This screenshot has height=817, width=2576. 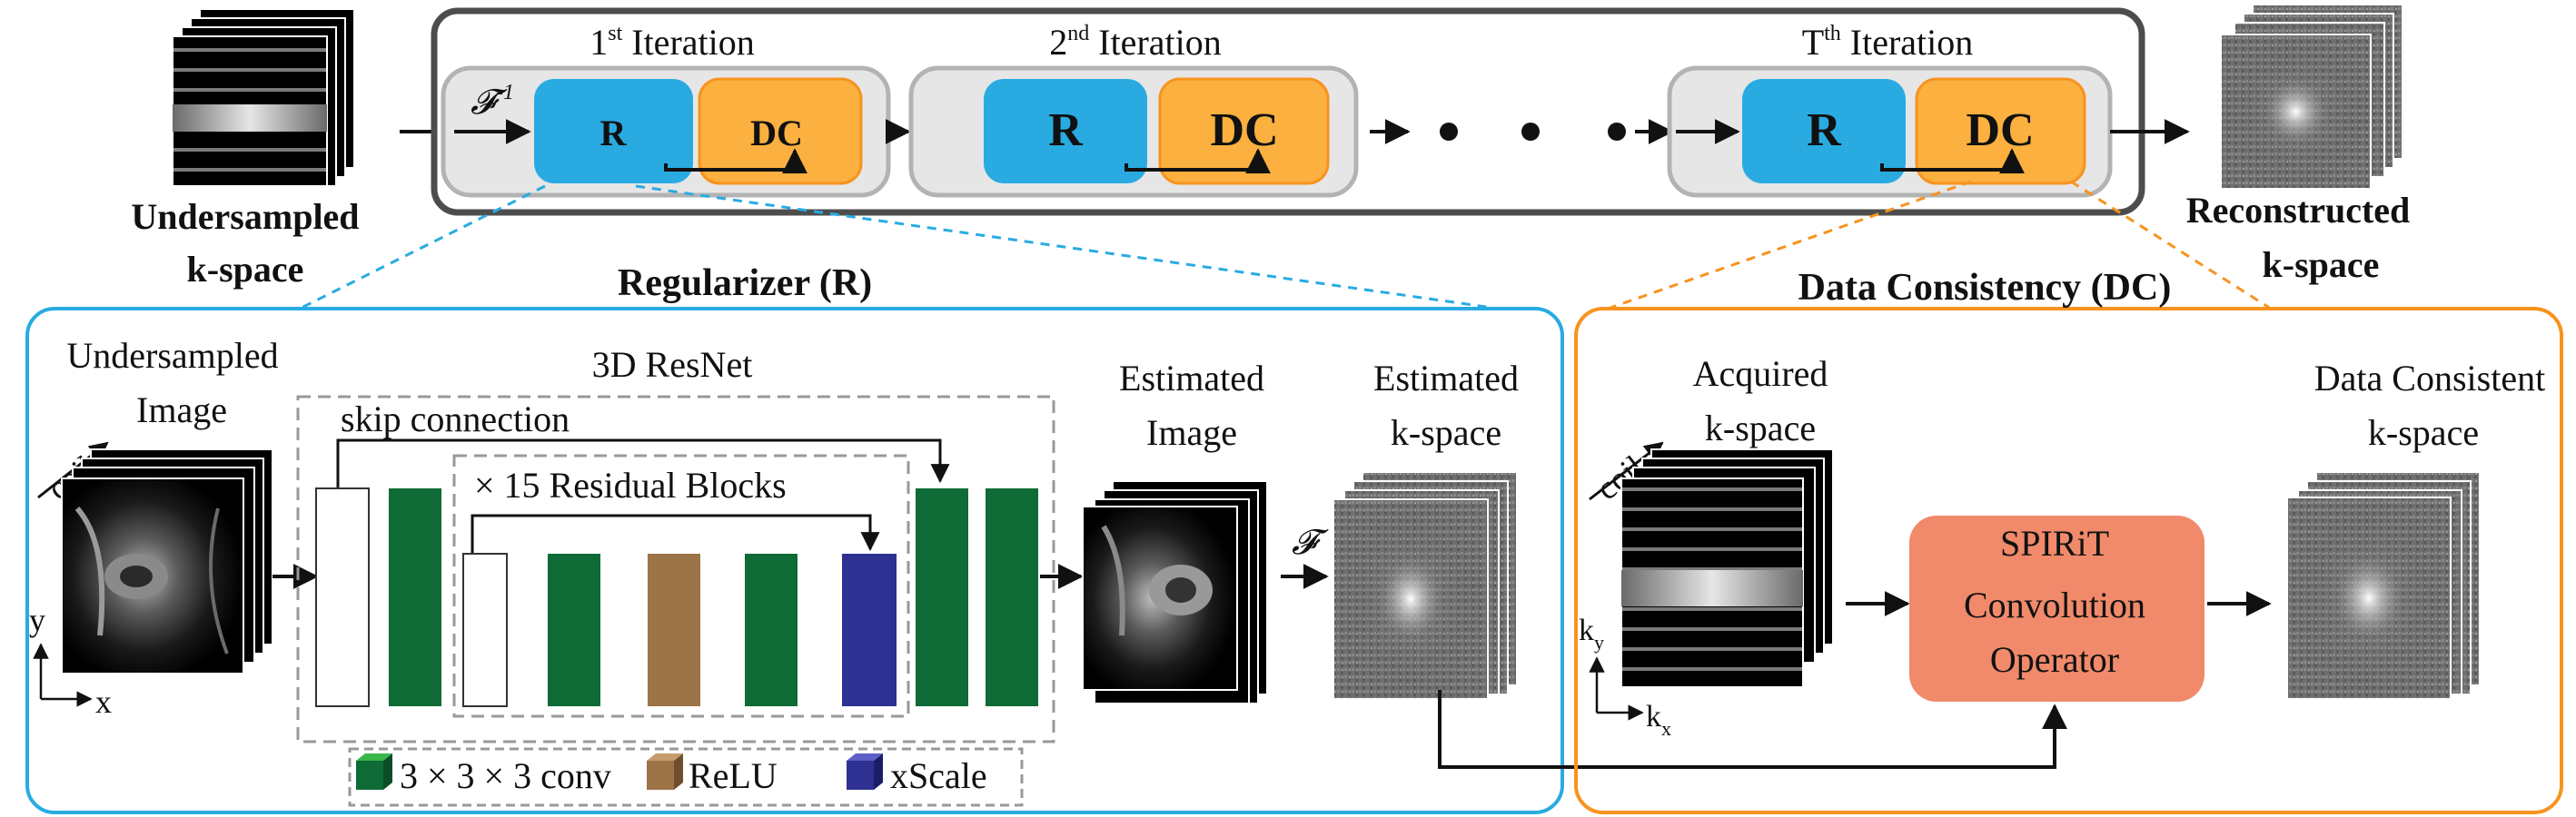 What do you see at coordinates (374, 771) in the screenshot?
I see `green-cube-icon` at bounding box center [374, 771].